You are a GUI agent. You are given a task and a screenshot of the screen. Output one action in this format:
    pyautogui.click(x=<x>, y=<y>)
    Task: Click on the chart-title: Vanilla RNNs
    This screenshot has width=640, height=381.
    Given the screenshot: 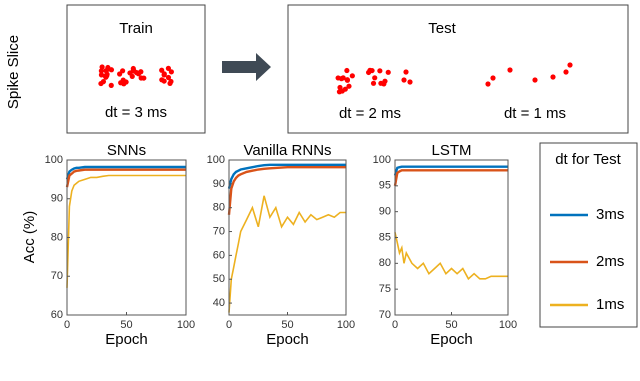 What is the action you would take?
    pyautogui.click(x=287, y=150)
    